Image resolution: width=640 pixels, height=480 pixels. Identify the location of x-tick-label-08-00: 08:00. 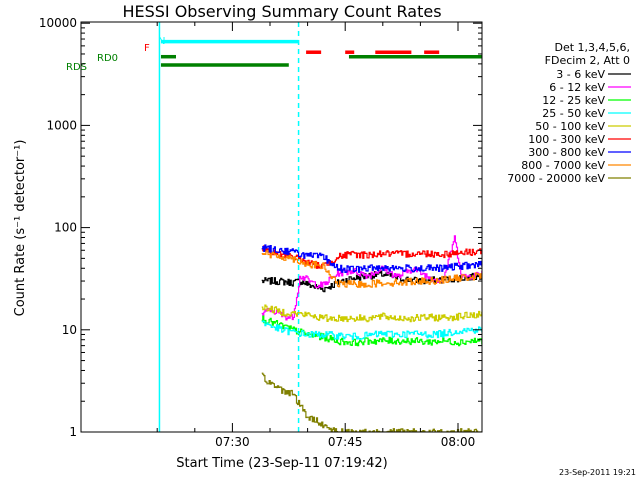
(458, 442).